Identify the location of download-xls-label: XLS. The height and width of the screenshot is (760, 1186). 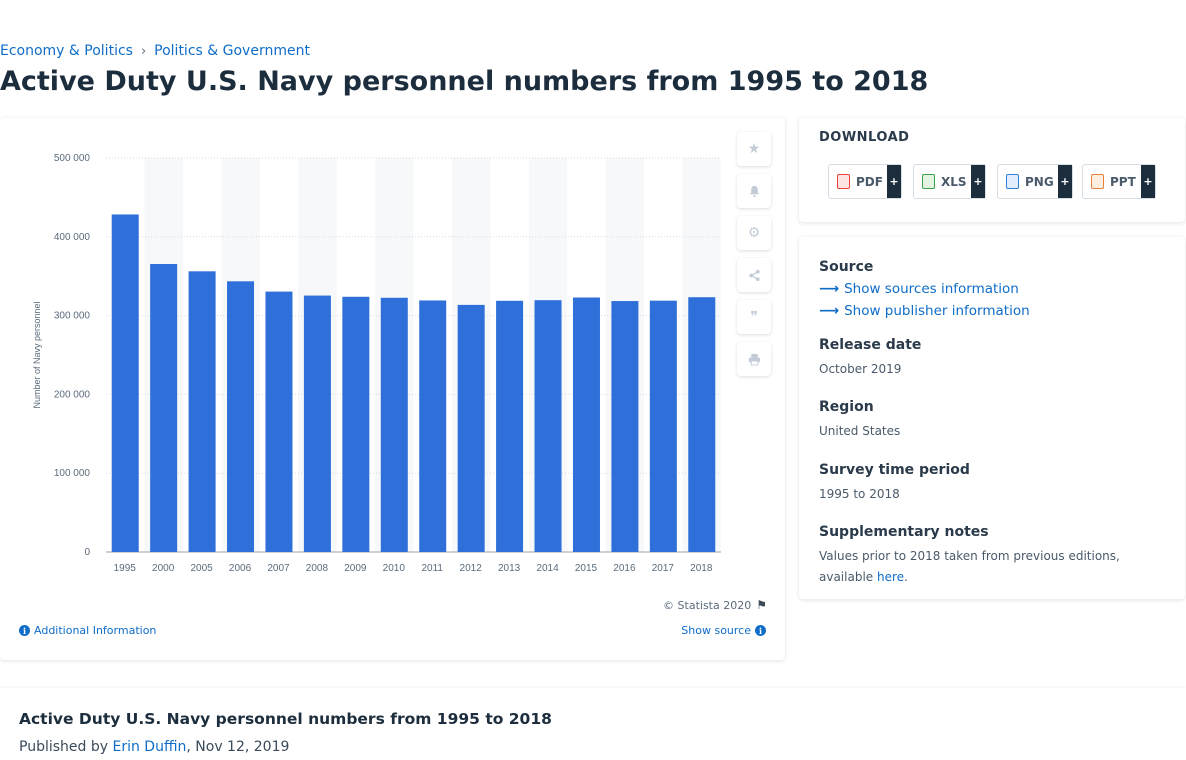
(954, 181).